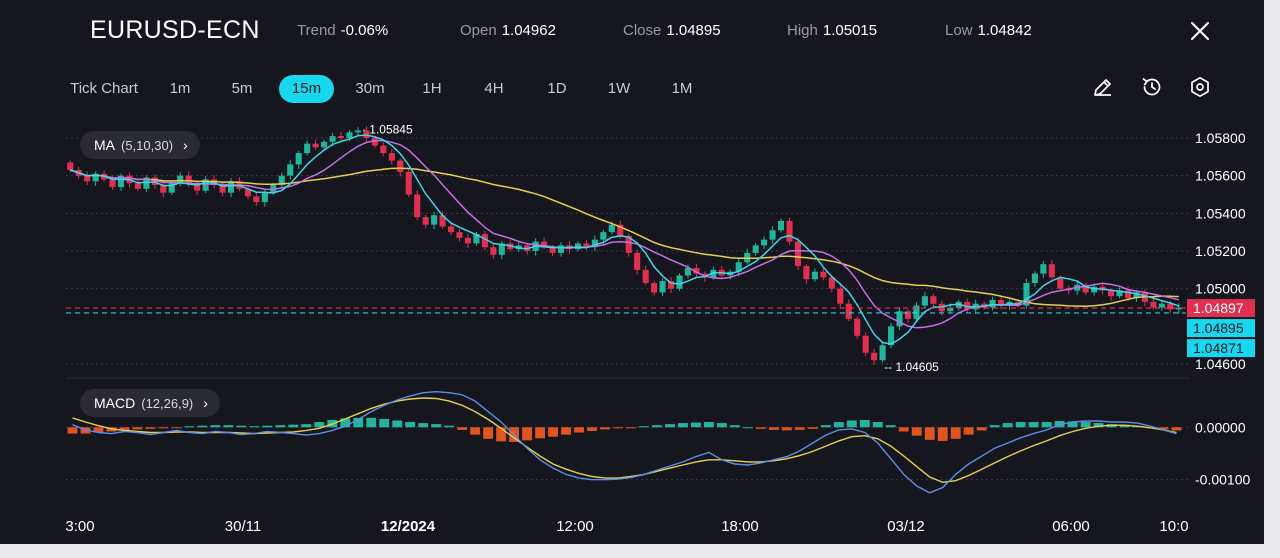 This screenshot has width=1280, height=558. What do you see at coordinates (316, 30) in the screenshot?
I see `stat-label: Trend` at bounding box center [316, 30].